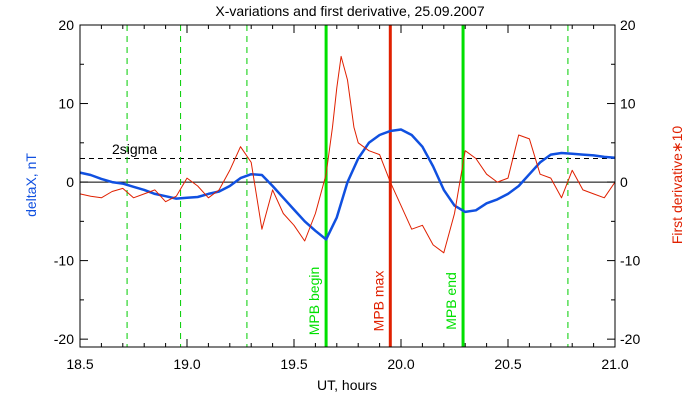 This screenshot has height=400, width=700. I want to click on y-tick-label-left-0: 20, so click(66, 25).